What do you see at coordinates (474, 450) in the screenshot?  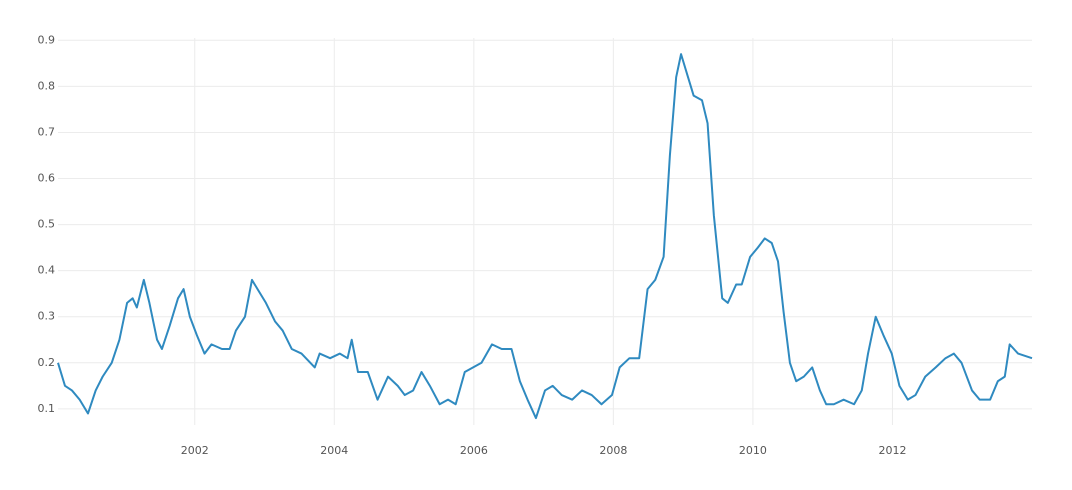 I see `x-tick-label: 2006` at bounding box center [474, 450].